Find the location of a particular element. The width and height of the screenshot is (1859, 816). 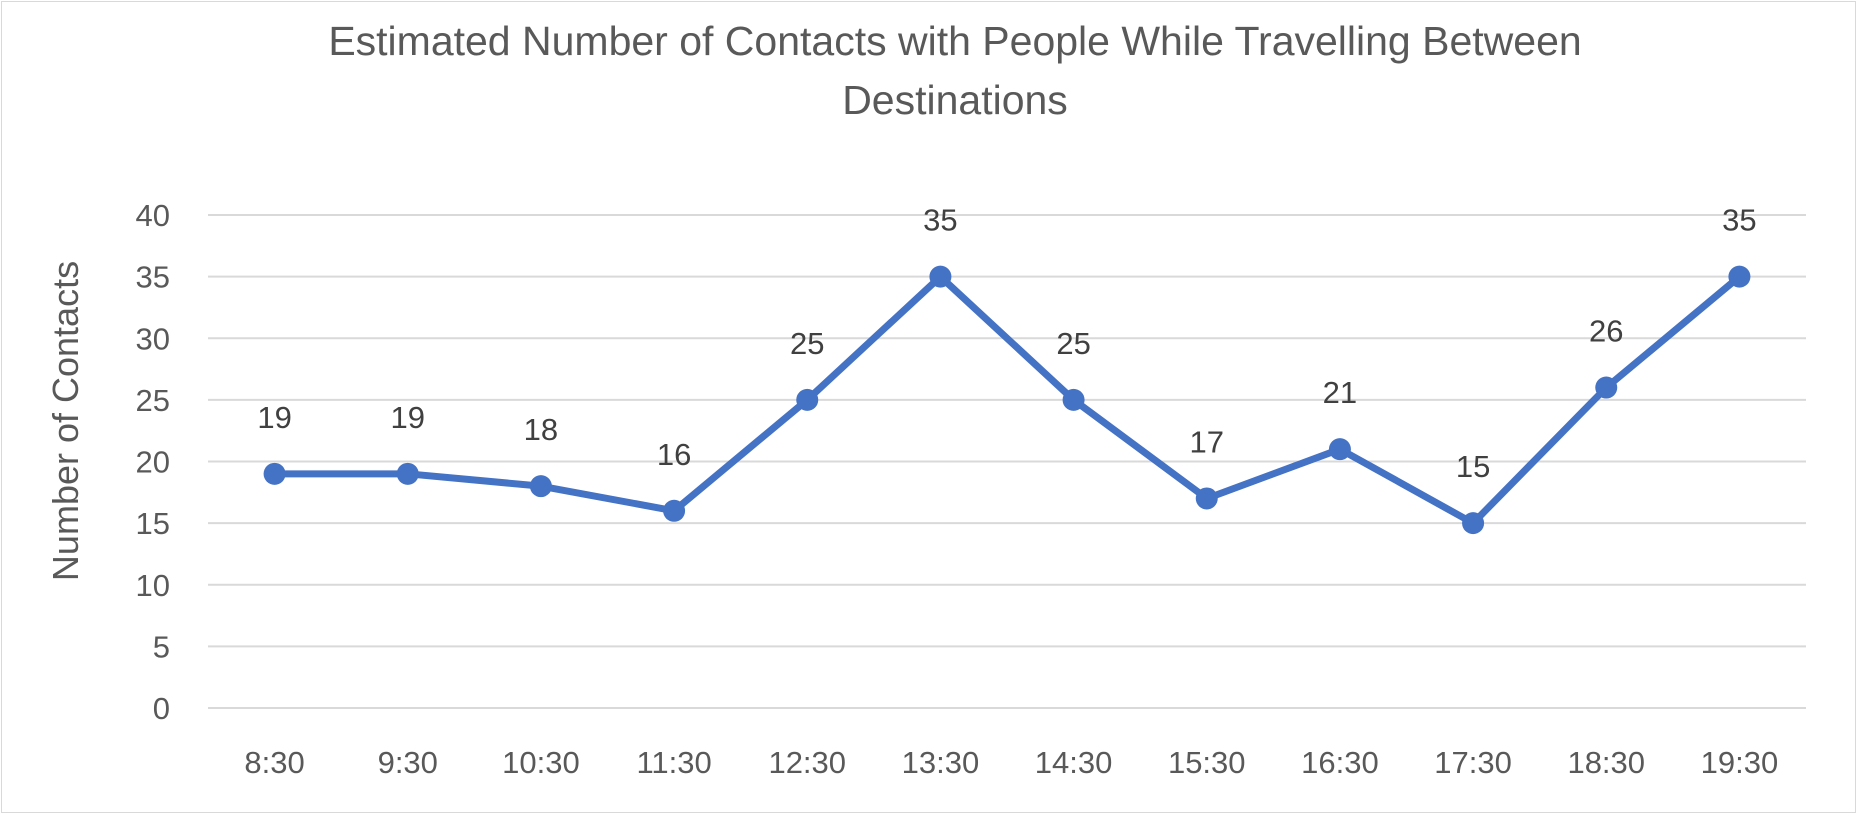

x-tick-label: 10:30 is located at coordinates (541, 762).